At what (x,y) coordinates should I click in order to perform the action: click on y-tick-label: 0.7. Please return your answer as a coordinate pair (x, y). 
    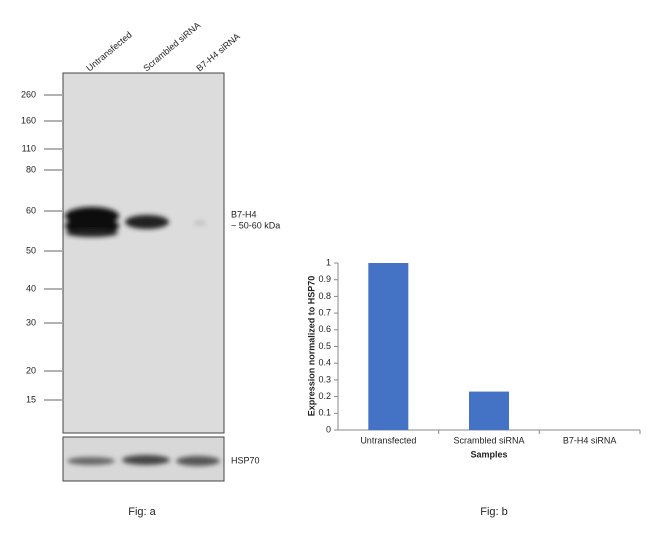
    Looking at the image, I should click on (324, 312).